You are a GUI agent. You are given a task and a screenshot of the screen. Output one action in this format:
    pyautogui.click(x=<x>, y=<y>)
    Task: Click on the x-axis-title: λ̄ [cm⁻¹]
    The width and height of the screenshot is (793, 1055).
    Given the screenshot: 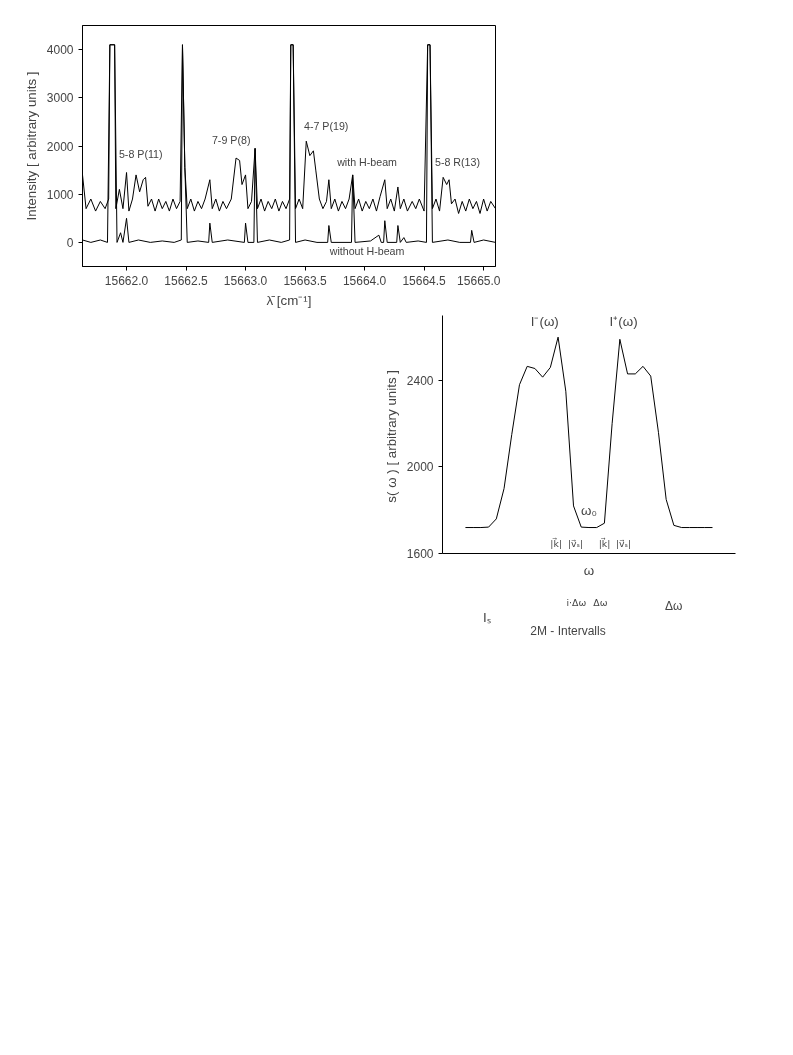 What is the action you would take?
    pyautogui.click(x=289, y=300)
    